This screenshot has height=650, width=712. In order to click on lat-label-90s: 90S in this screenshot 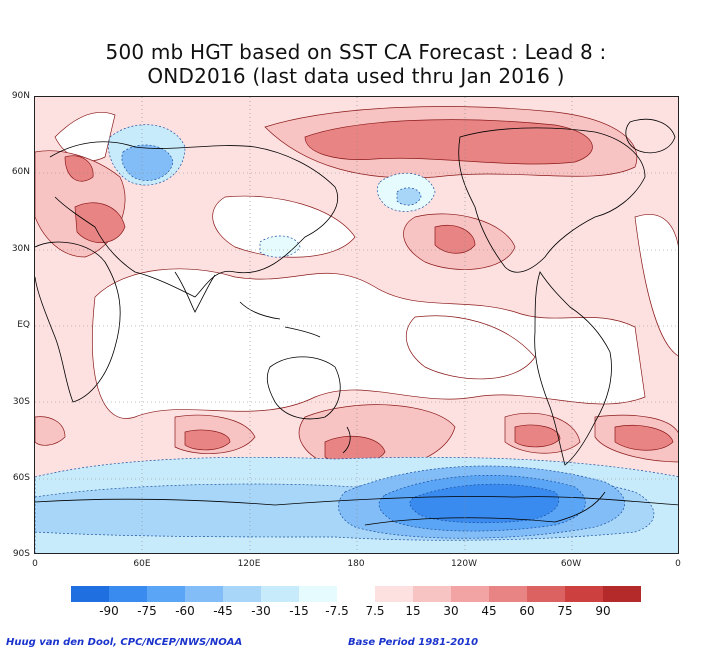, I will do `click(21, 554)`.